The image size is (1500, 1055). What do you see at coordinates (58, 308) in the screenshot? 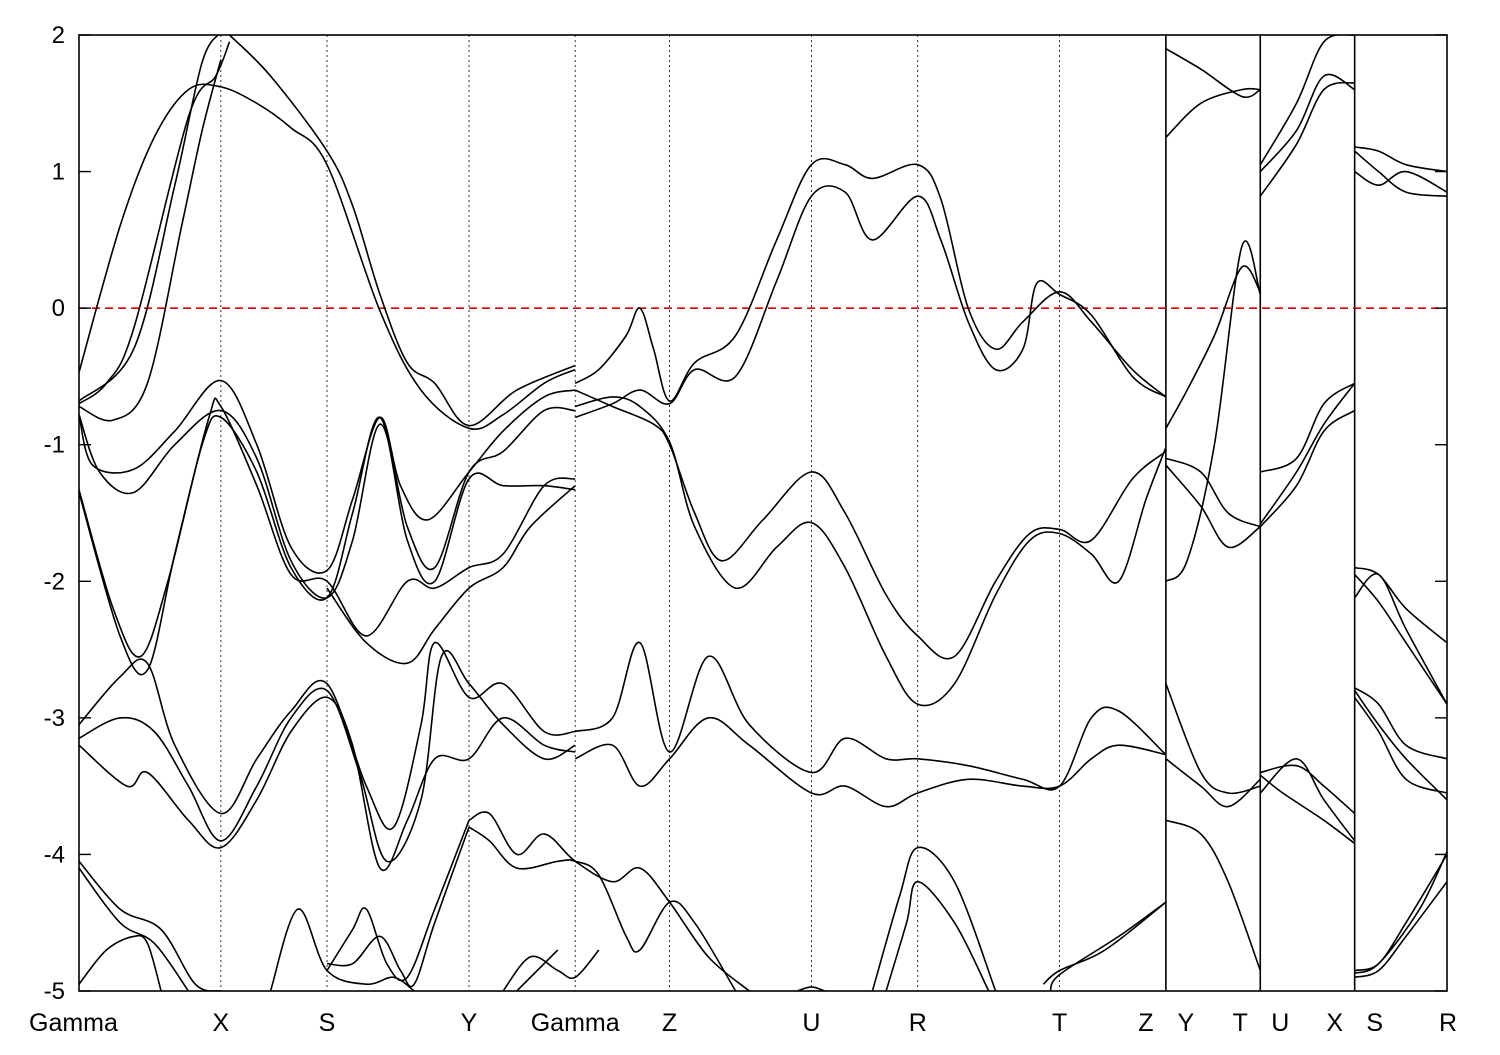
I see `y-tick-label: 0` at bounding box center [58, 308].